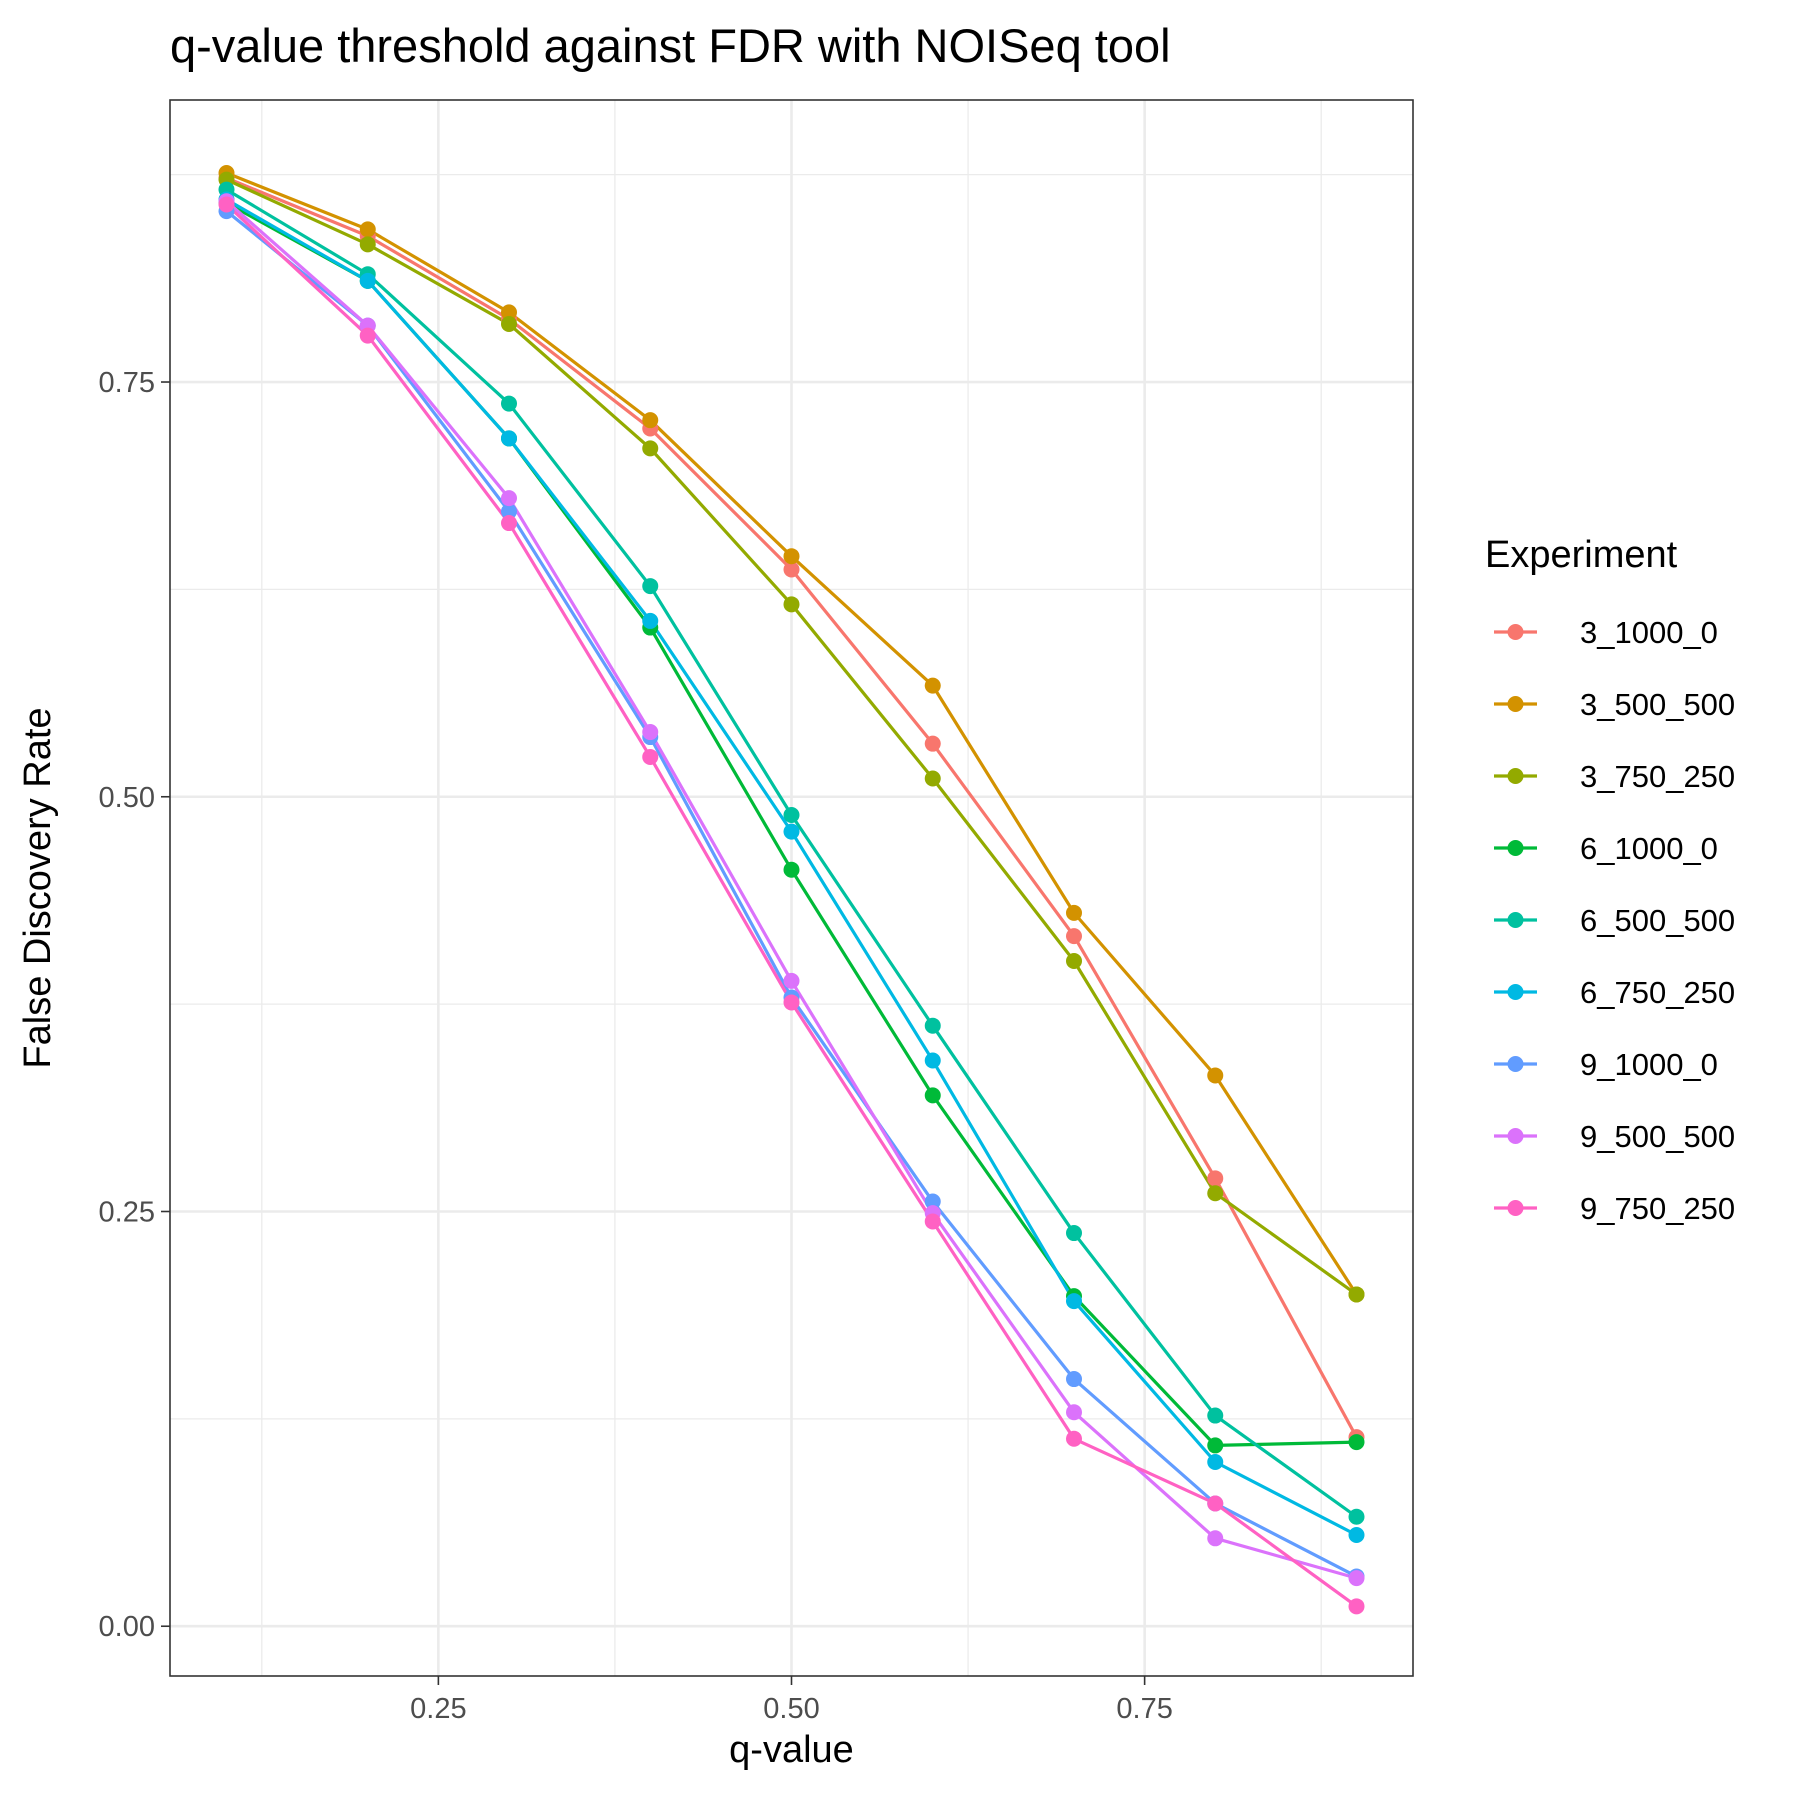 The height and width of the screenshot is (1800, 1800). What do you see at coordinates (38, 887) in the screenshot?
I see `y-axis-title: False Discovery Rate` at bounding box center [38, 887].